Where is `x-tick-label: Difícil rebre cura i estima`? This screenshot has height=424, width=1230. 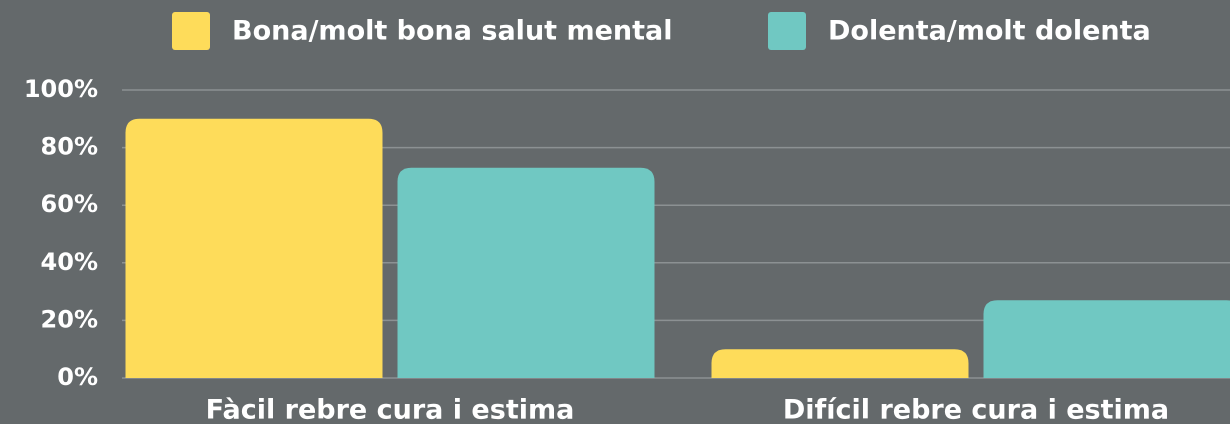 x-tick-label: Difícil rebre cura i estima is located at coordinates (976, 409).